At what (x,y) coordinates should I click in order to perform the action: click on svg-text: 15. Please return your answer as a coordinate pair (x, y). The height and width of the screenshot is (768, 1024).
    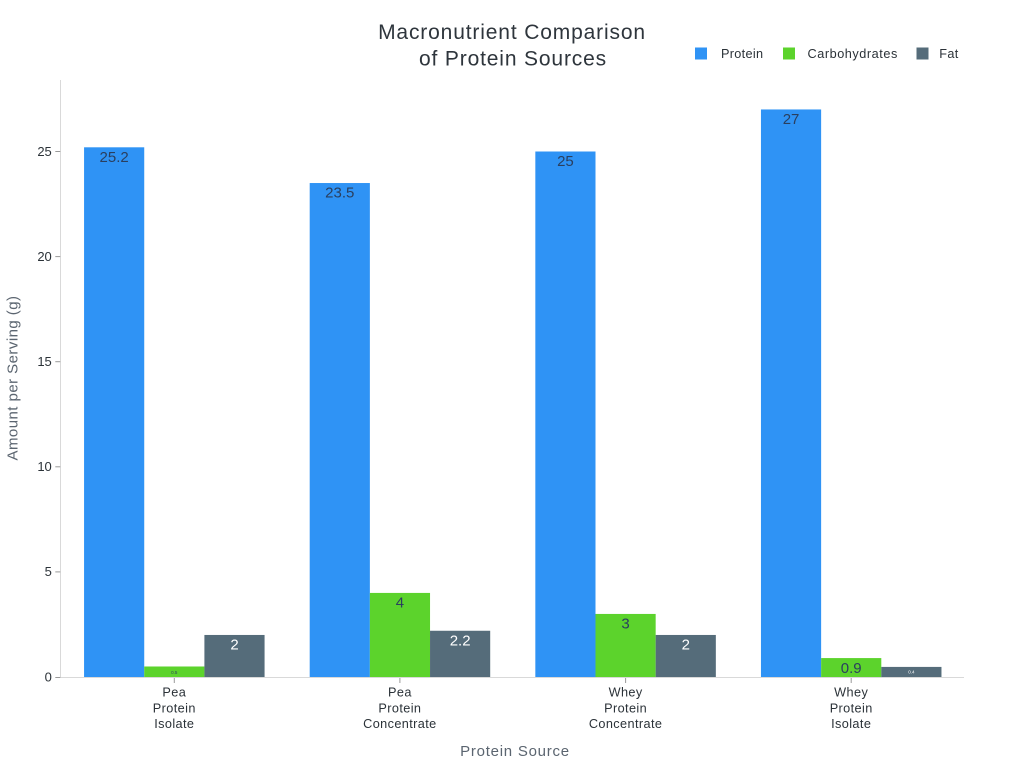
    Looking at the image, I should click on (44, 361).